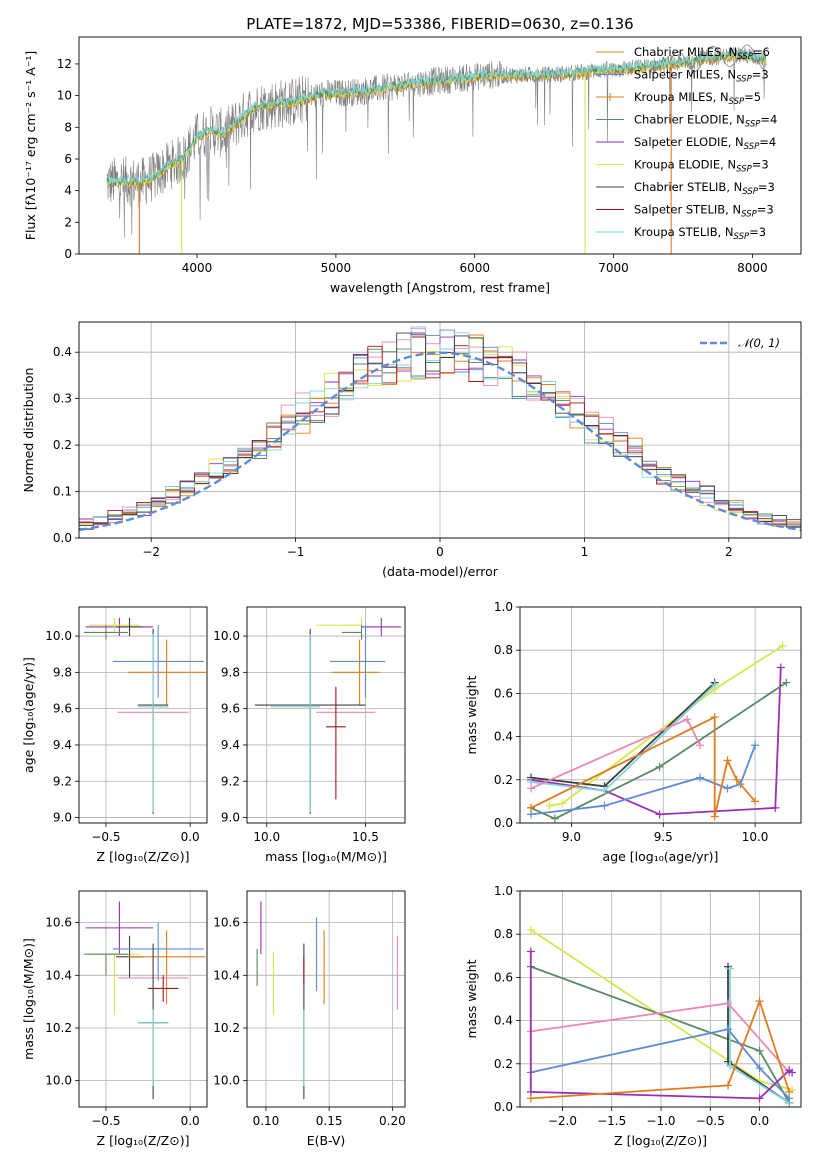 The height and width of the screenshot is (1170, 819). Describe the element at coordinates (503, 607) in the screenshot. I see `weight_vs_age-ytick-label: 1.0` at that location.